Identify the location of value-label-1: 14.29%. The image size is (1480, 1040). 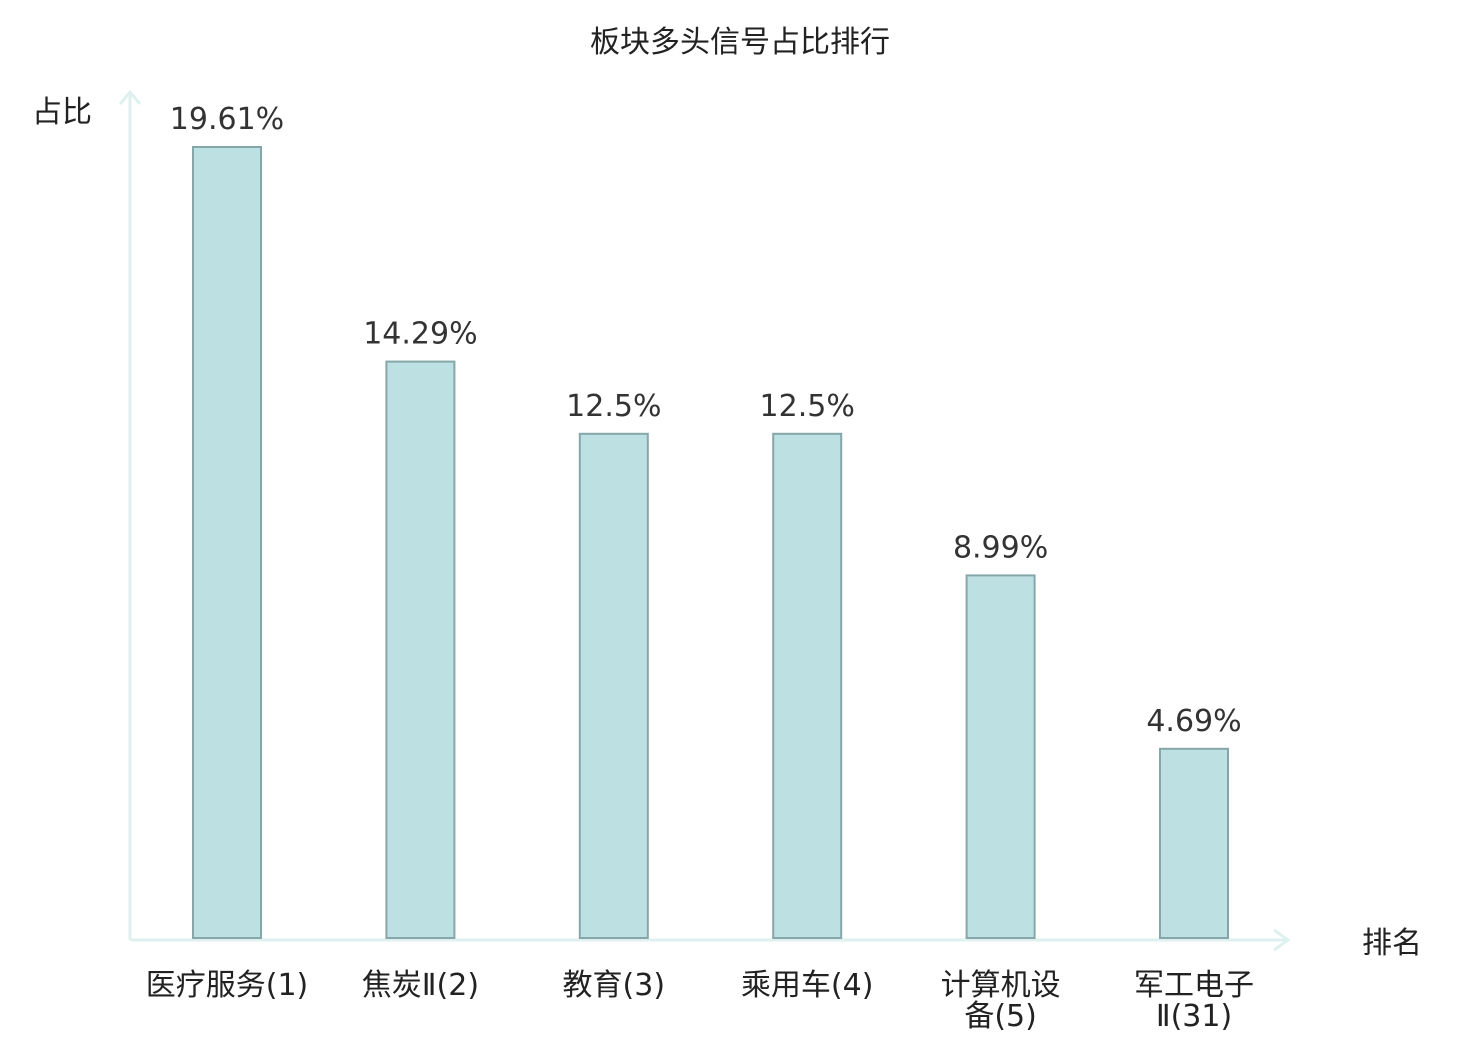
(420, 334).